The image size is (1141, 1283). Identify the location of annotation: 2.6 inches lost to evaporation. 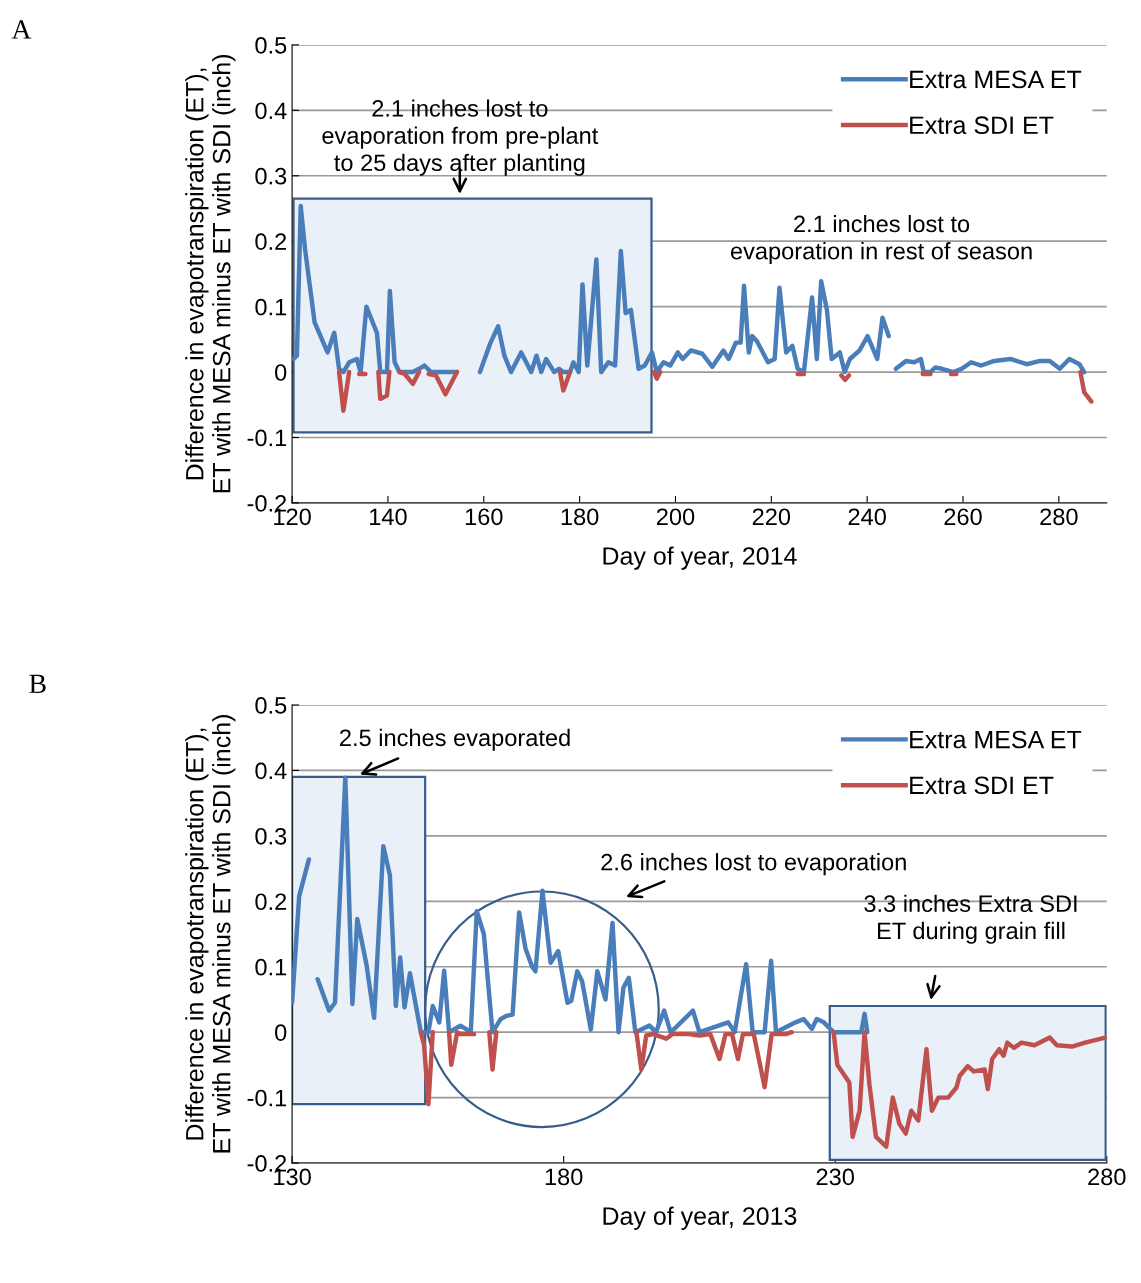
(753, 864).